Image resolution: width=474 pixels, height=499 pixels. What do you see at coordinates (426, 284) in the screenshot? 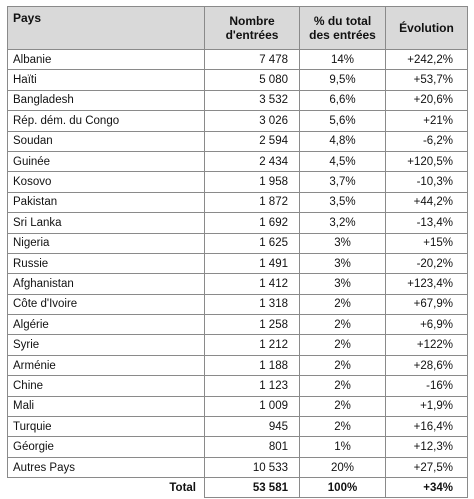
I see `cell-evolution: +123,4%` at bounding box center [426, 284].